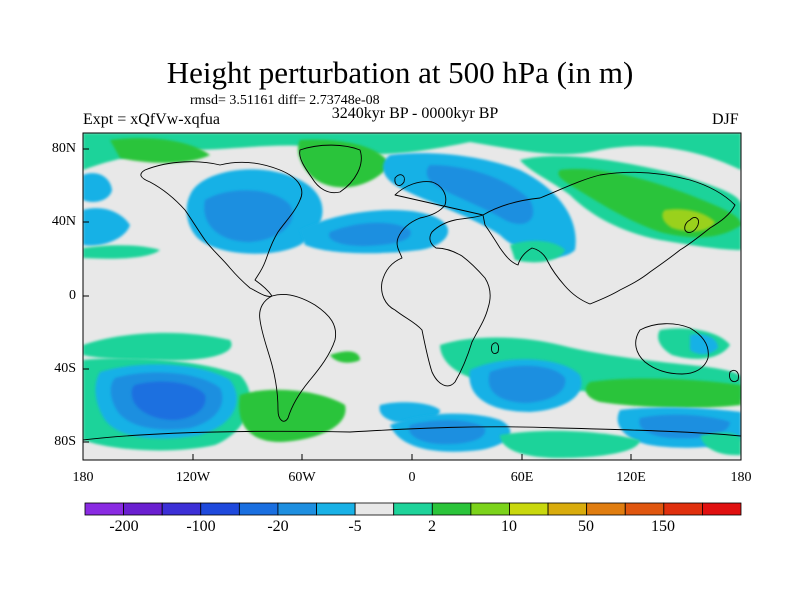  Describe the element at coordinates (285, 100) in the screenshot. I see `stats-line: rmsd= 3.51161 diff= 2.73748e-08` at that location.